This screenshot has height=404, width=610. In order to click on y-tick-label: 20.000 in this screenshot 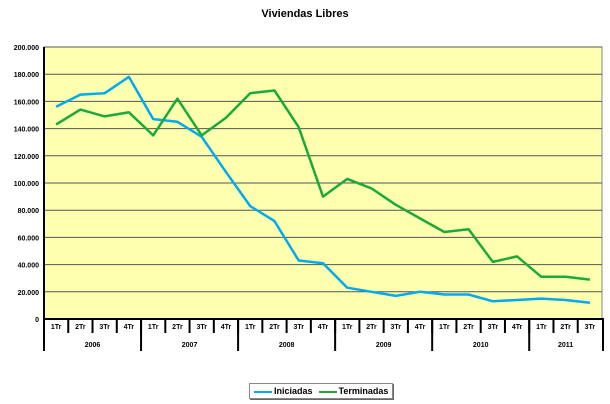, I will do `click(29, 293)`.